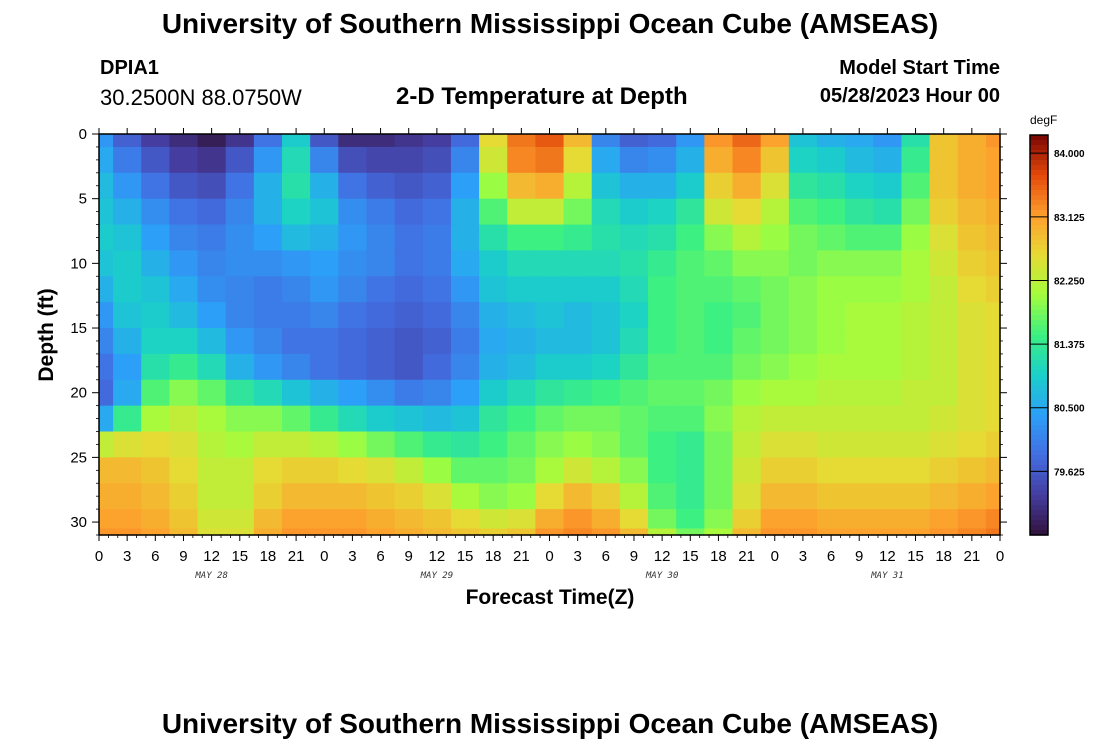  Describe the element at coordinates (211, 576) in the screenshot. I see `day-label: MAY 28` at that location.